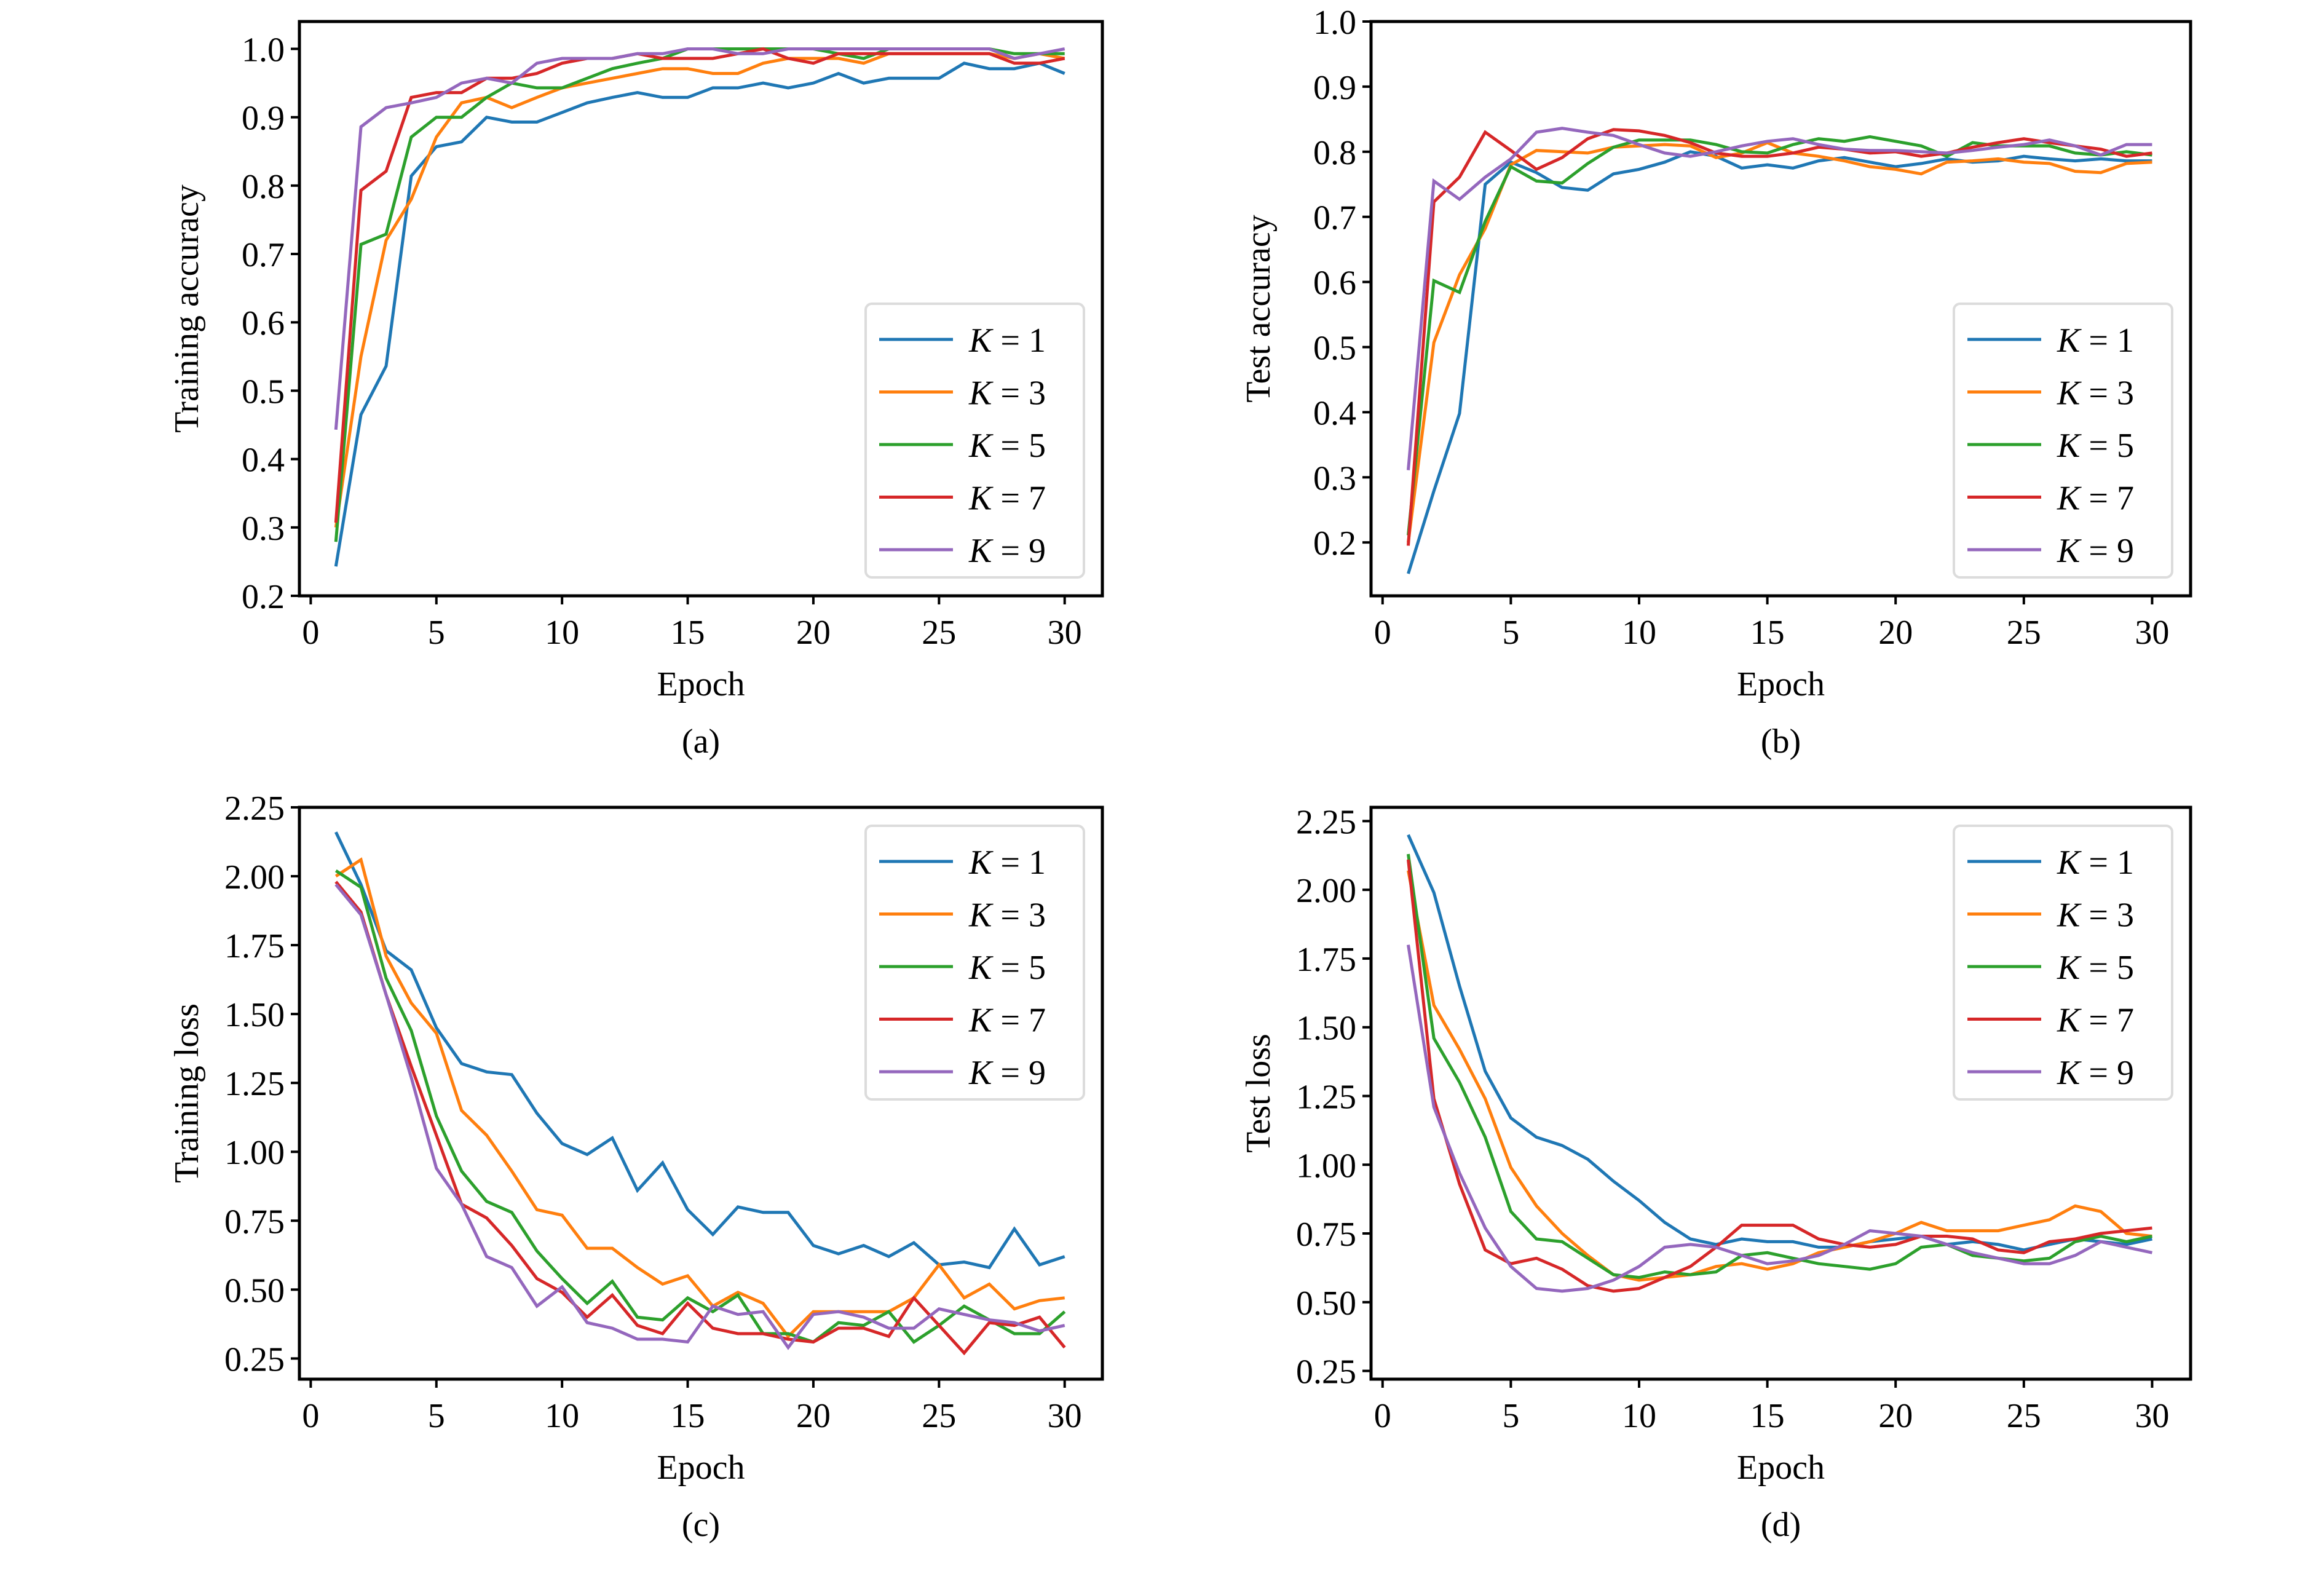 The image size is (2324, 1579). Describe the element at coordinates (701, 741) in the screenshot. I see `panel-caption: (a)` at that location.